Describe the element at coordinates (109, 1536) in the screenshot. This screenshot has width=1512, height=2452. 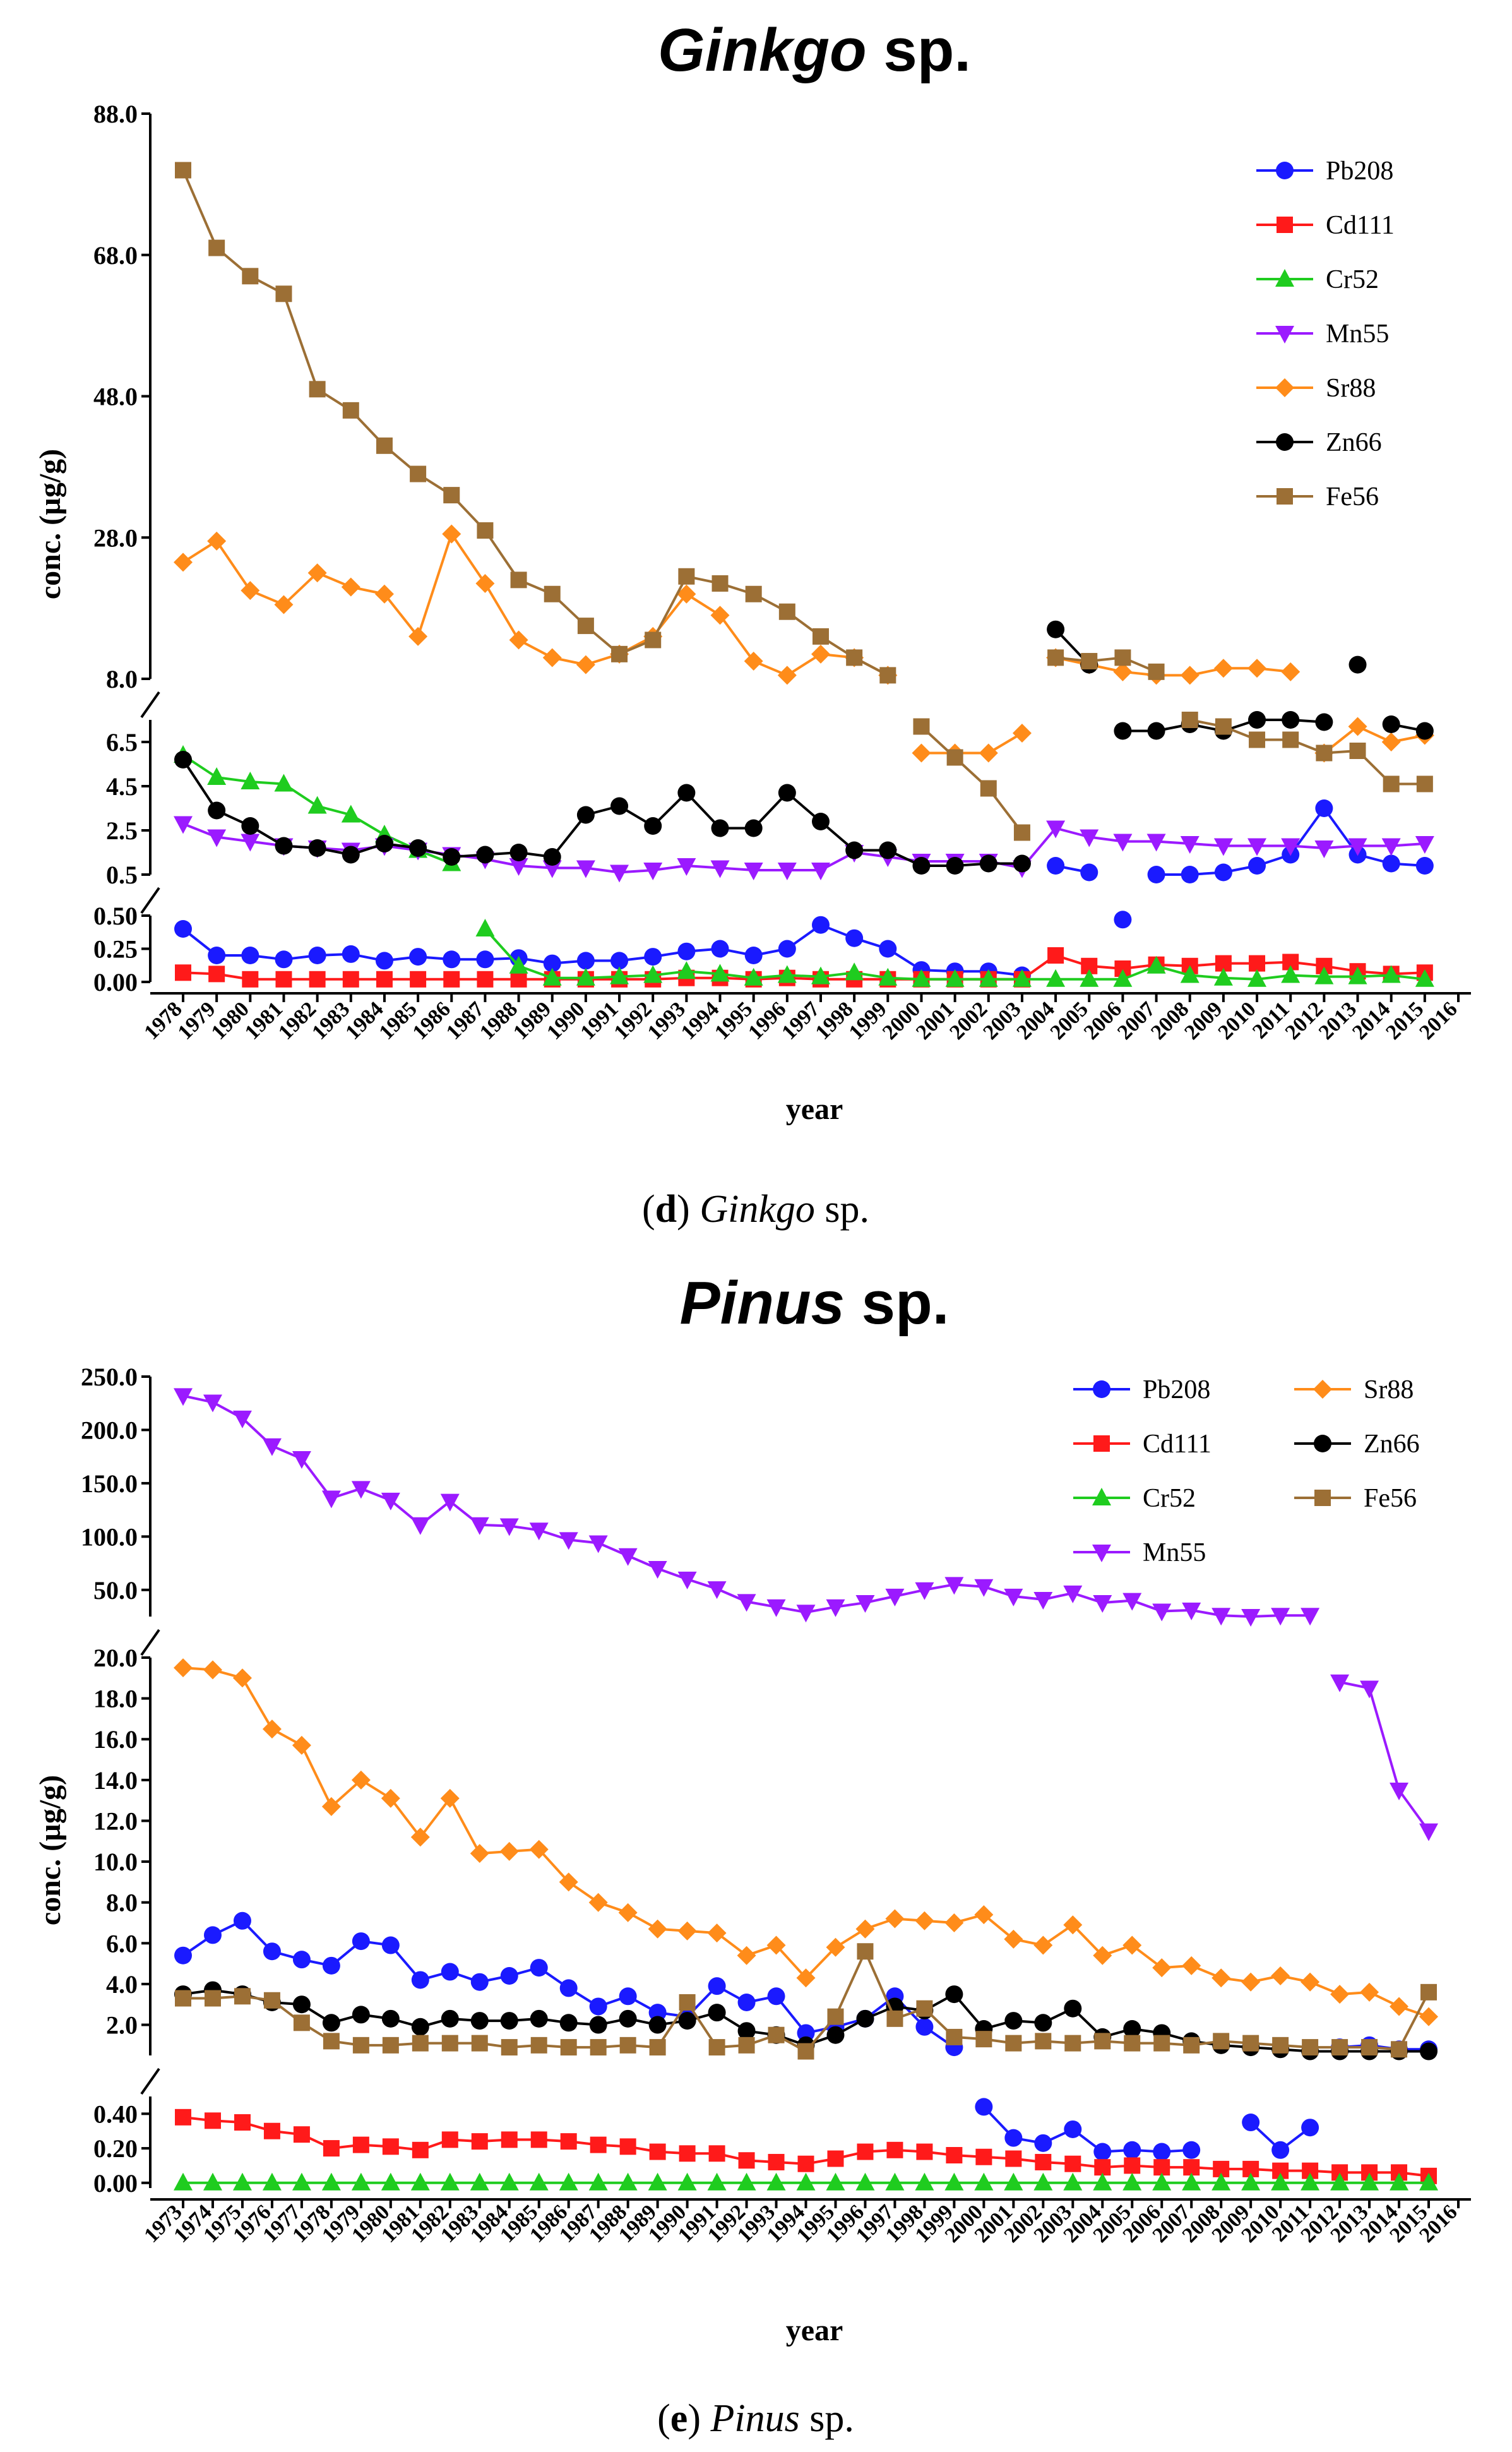
I see `y-tick-label: 100.0` at that location.